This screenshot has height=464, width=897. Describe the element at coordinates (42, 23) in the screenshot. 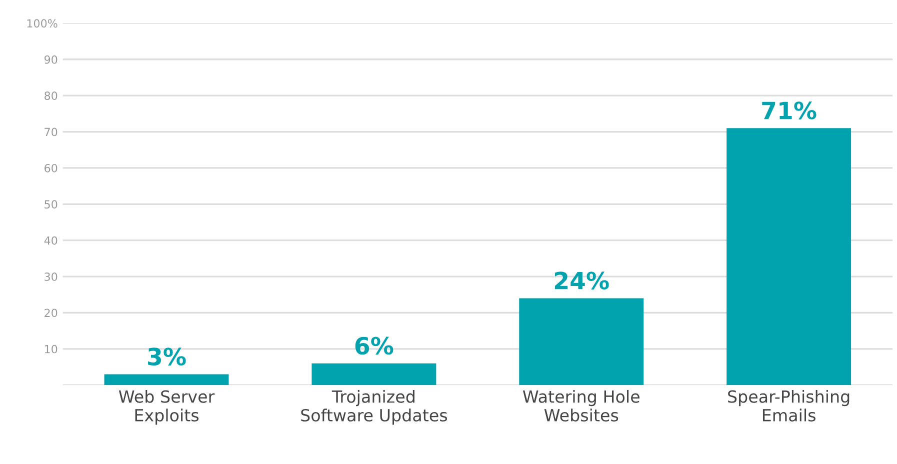

I see `y-tick-label: 100%` at that location.